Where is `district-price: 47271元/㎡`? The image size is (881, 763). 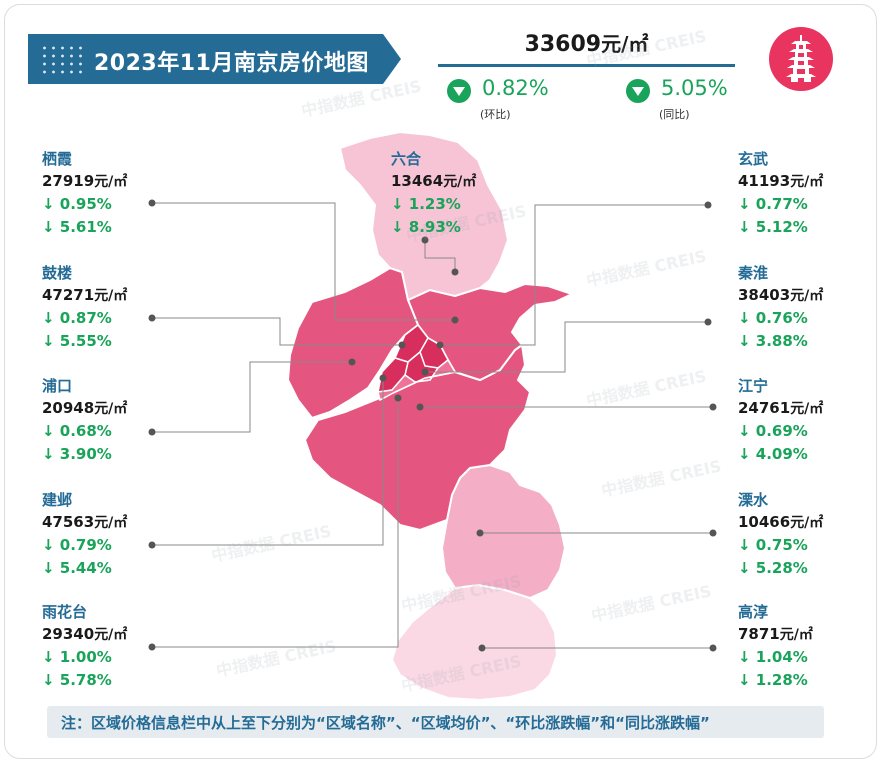
district-price: 47271元/㎡ is located at coordinates (107, 295).